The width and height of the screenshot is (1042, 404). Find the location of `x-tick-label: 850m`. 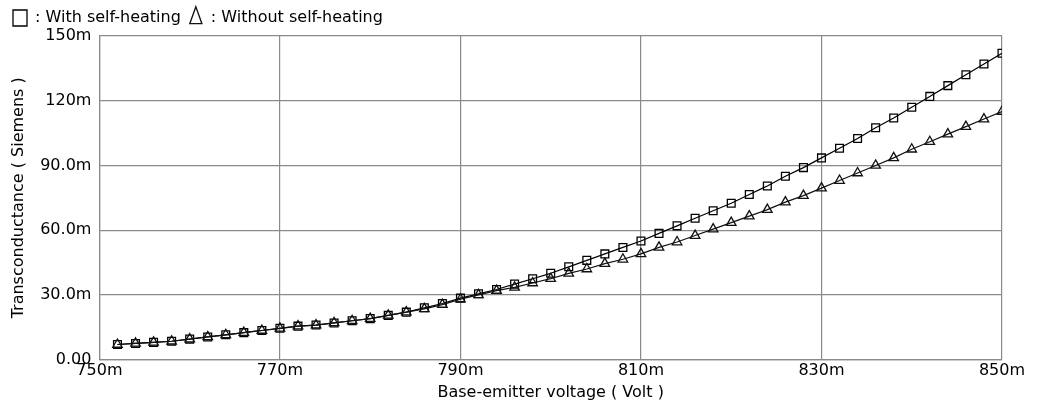

x-tick-label: 850m is located at coordinates (1002, 370).